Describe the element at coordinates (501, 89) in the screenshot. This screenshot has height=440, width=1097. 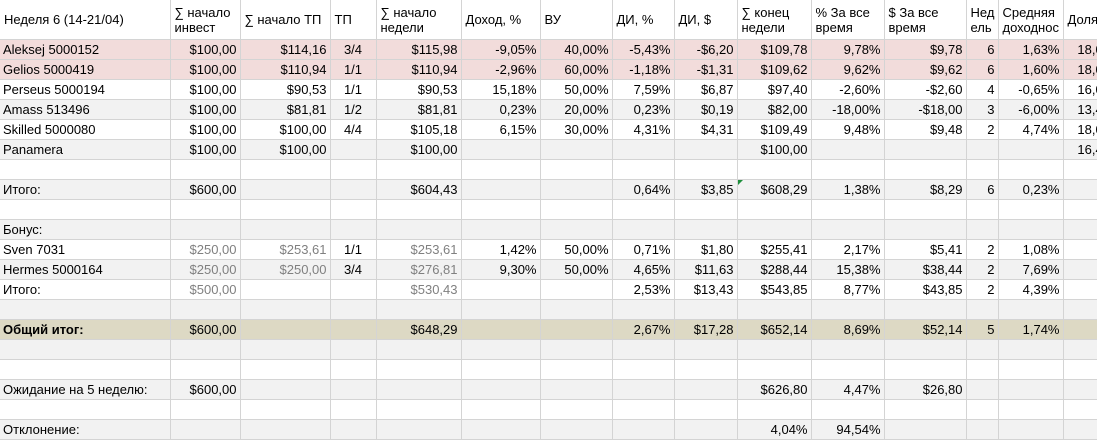
I see `table-cell: 15,18%` at that location.